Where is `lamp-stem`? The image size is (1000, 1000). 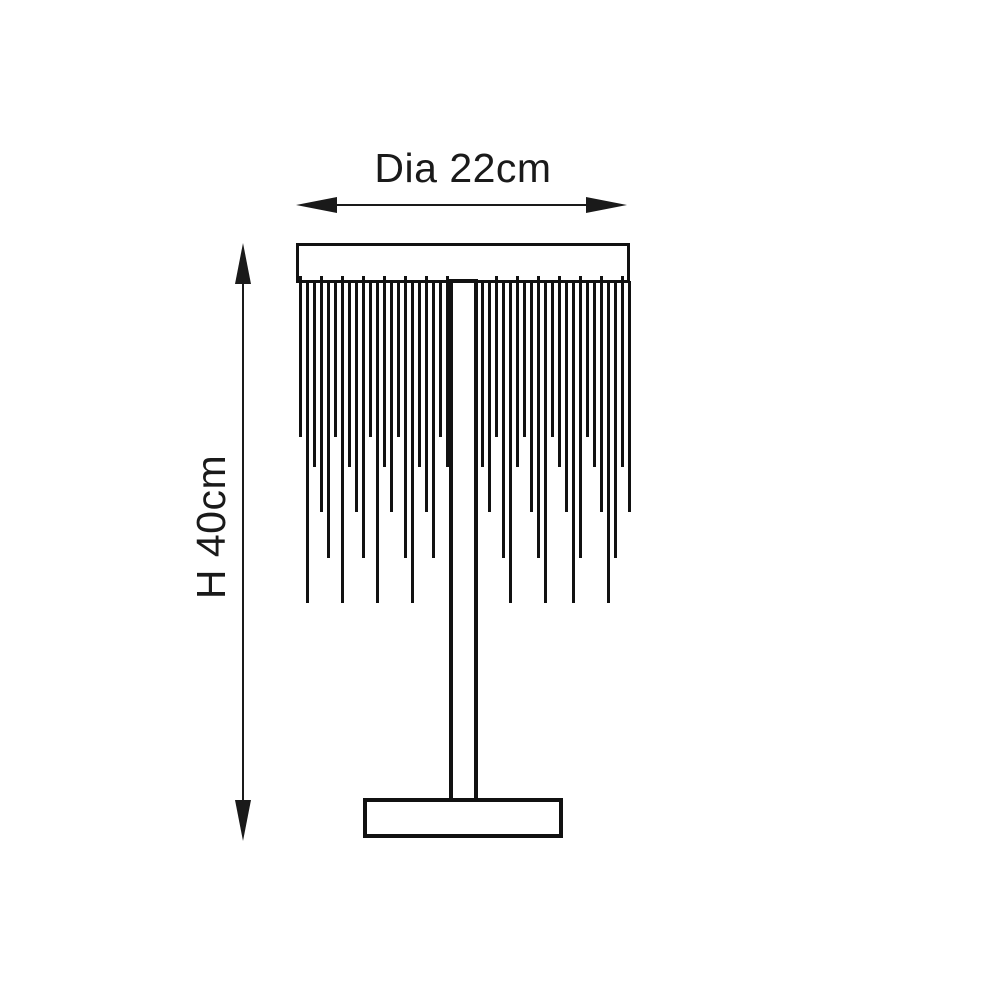 lamp-stem is located at coordinates (463, 540).